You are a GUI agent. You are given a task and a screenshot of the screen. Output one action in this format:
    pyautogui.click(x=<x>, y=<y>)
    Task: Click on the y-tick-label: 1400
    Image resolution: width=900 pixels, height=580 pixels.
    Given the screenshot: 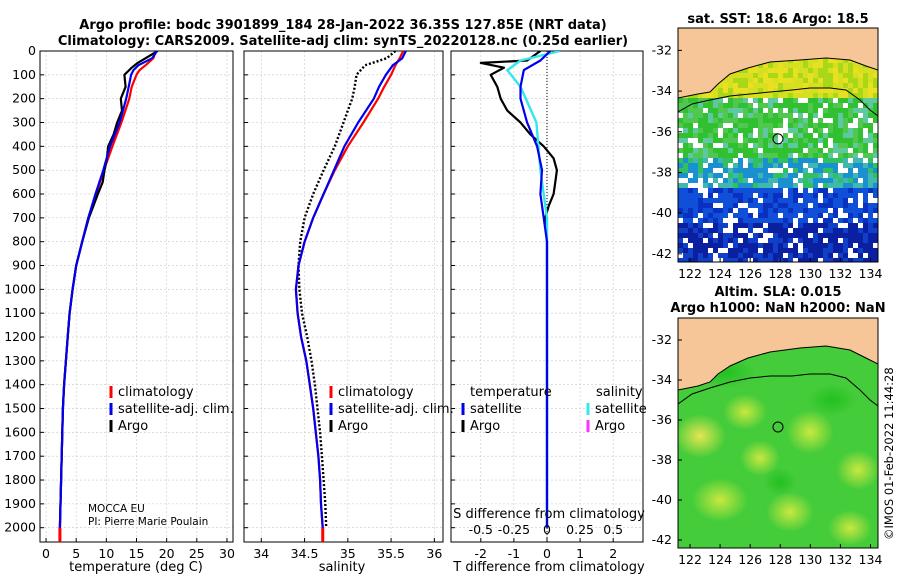 What is the action you would take?
    pyautogui.click(x=20, y=384)
    